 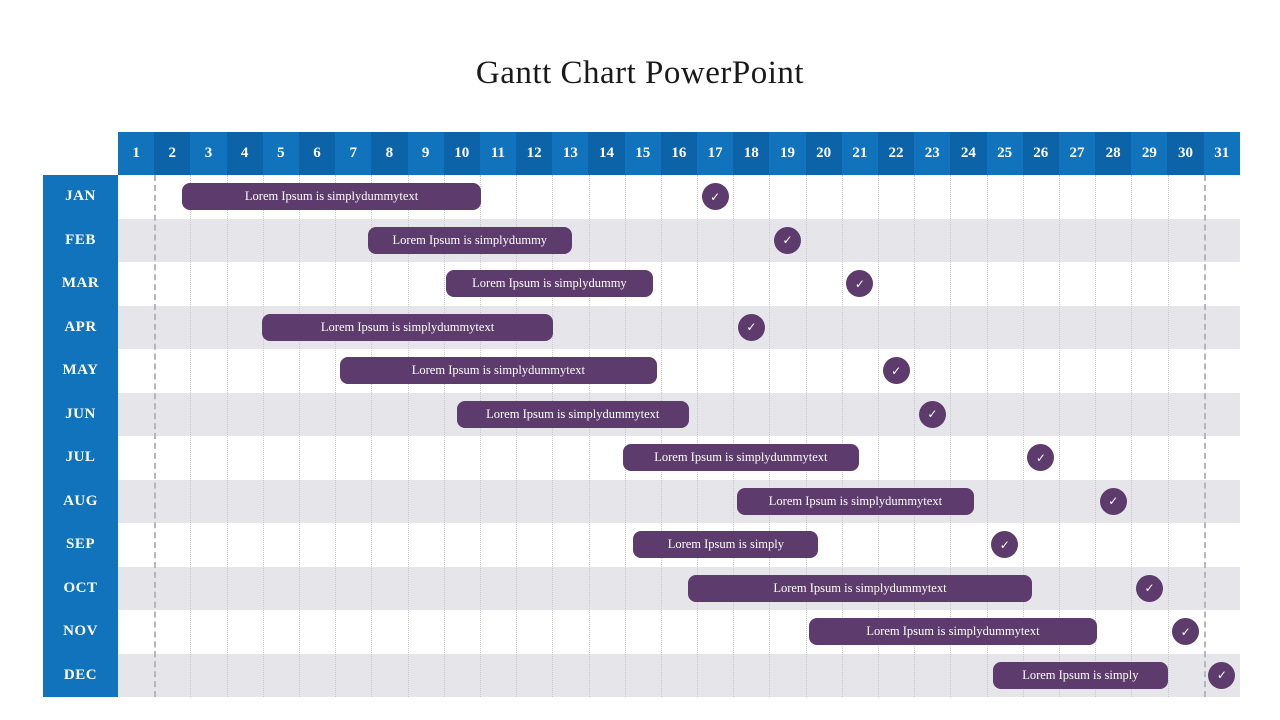 What do you see at coordinates (606, 153) in the screenshot?
I see `day-header-14: 14` at bounding box center [606, 153].